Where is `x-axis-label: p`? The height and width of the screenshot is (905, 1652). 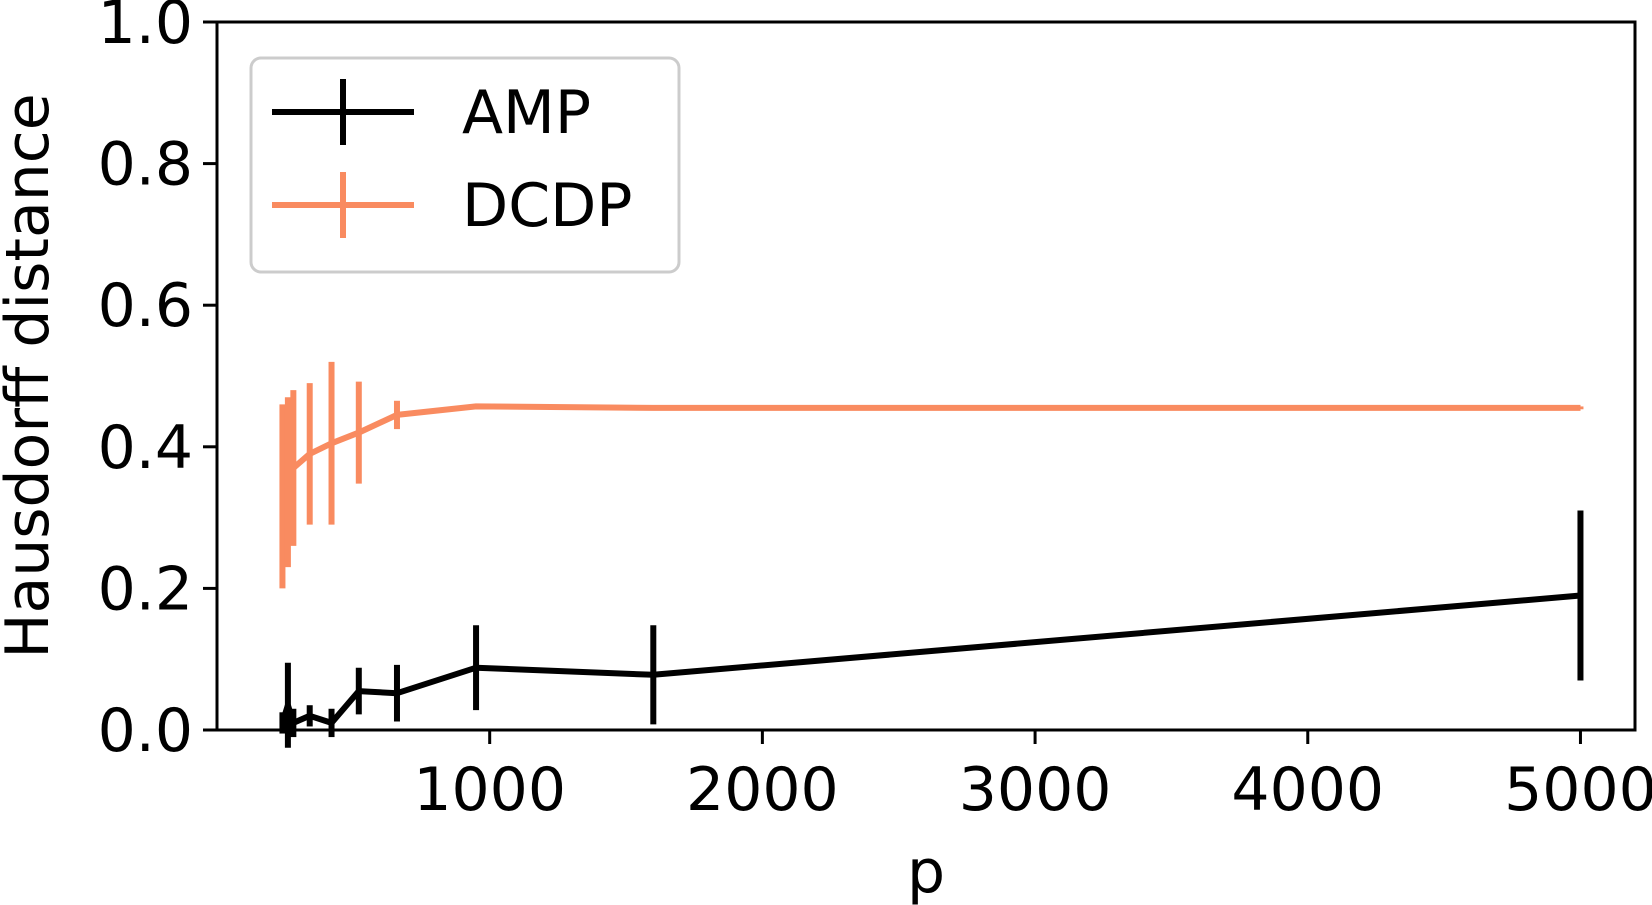 x-axis-label: p is located at coordinates (926, 871).